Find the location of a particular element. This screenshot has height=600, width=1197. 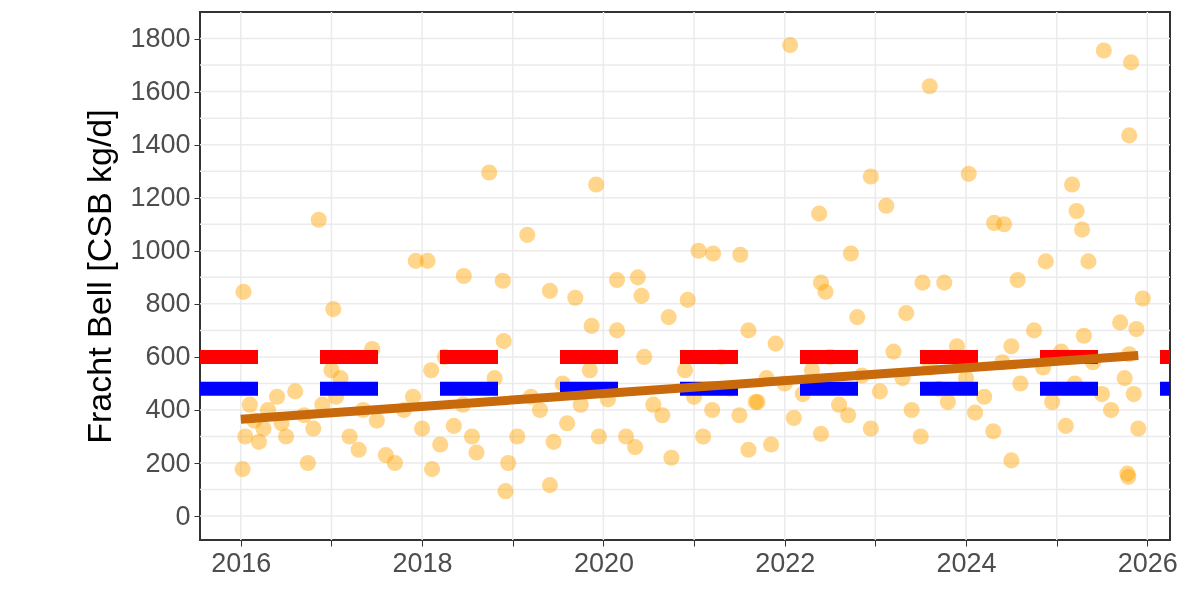

x-tick-label: 2018 is located at coordinates (422, 562).